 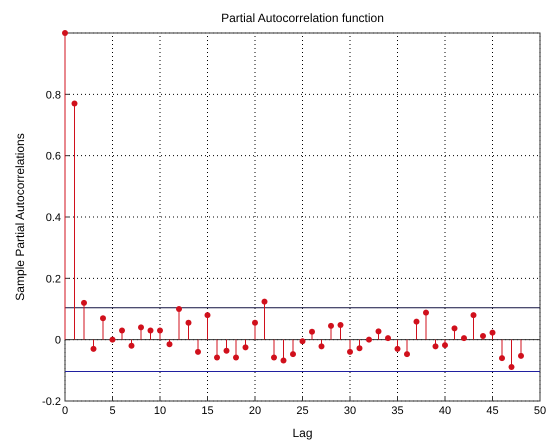 What do you see at coordinates (51, 402) in the screenshot?
I see `y-tick-label: -0.2` at bounding box center [51, 402].